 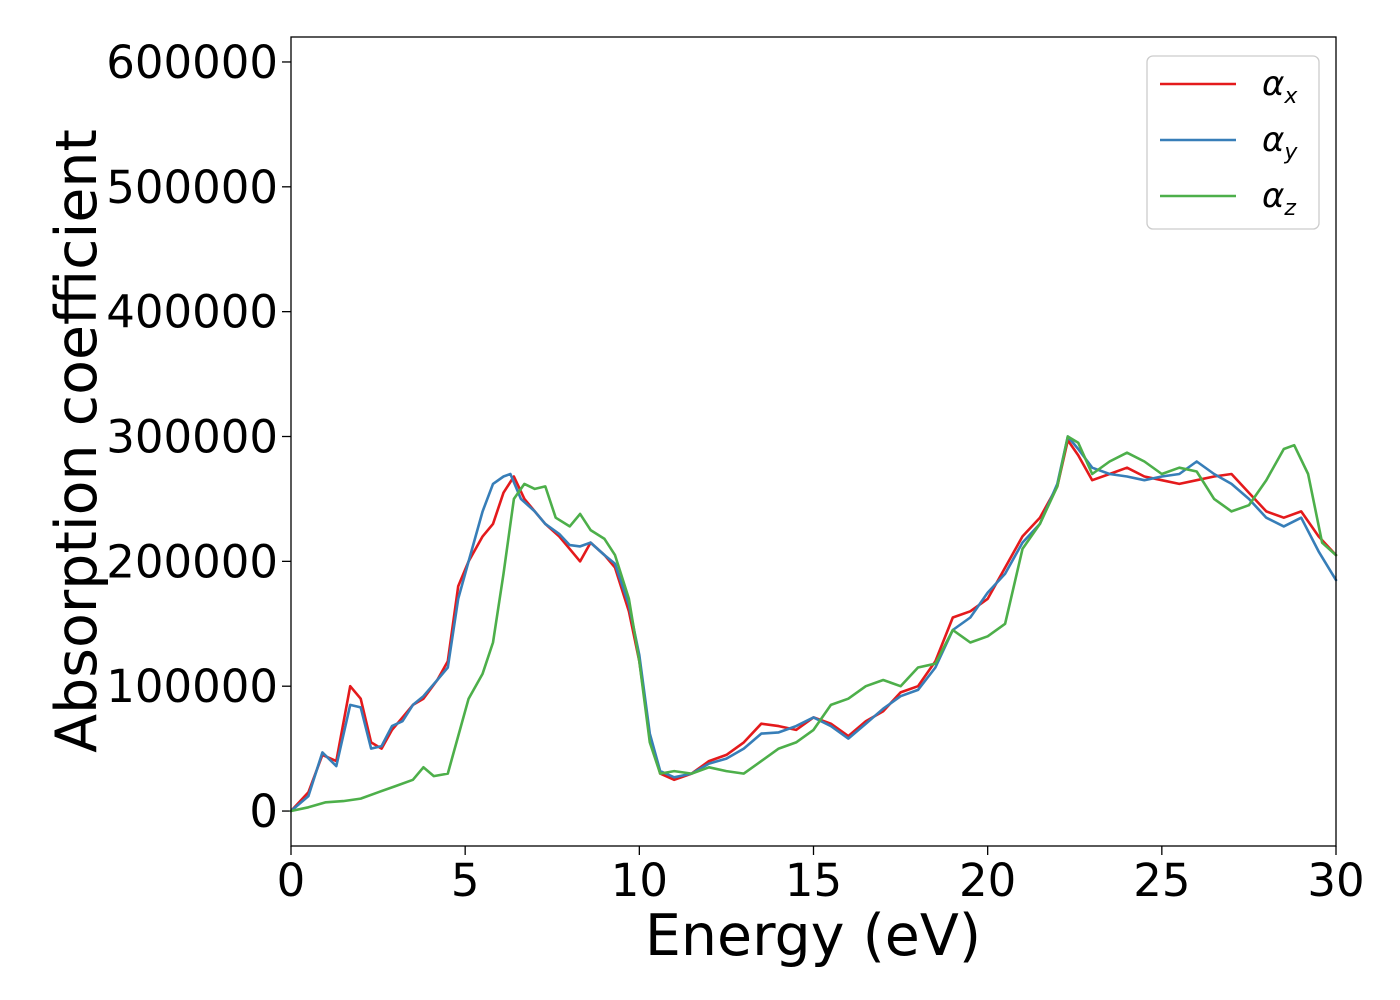 What do you see at coordinates (291, 880) in the screenshot?
I see `x-tick-label: 0` at bounding box center [291, 880].